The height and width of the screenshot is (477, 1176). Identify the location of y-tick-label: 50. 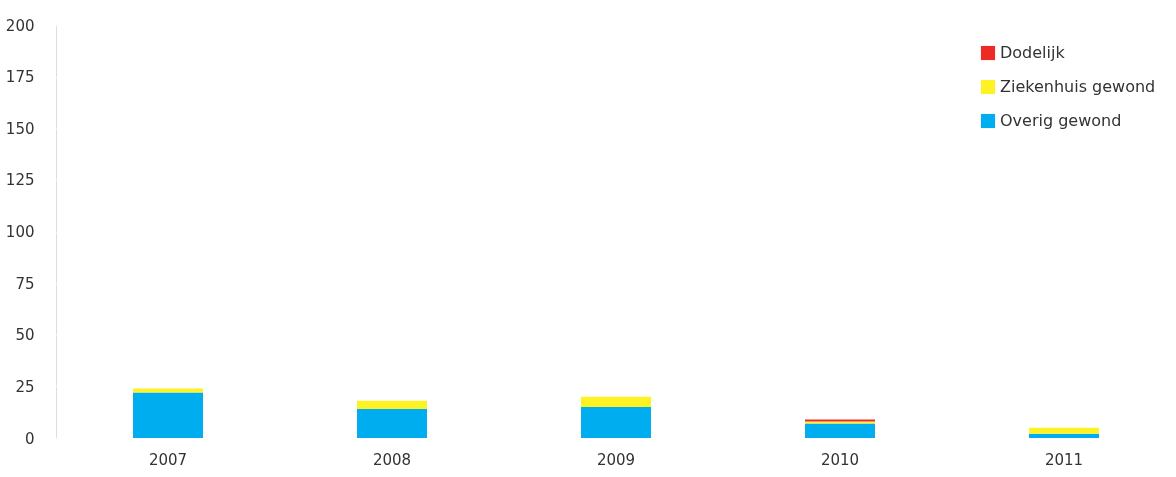
(25, 335).